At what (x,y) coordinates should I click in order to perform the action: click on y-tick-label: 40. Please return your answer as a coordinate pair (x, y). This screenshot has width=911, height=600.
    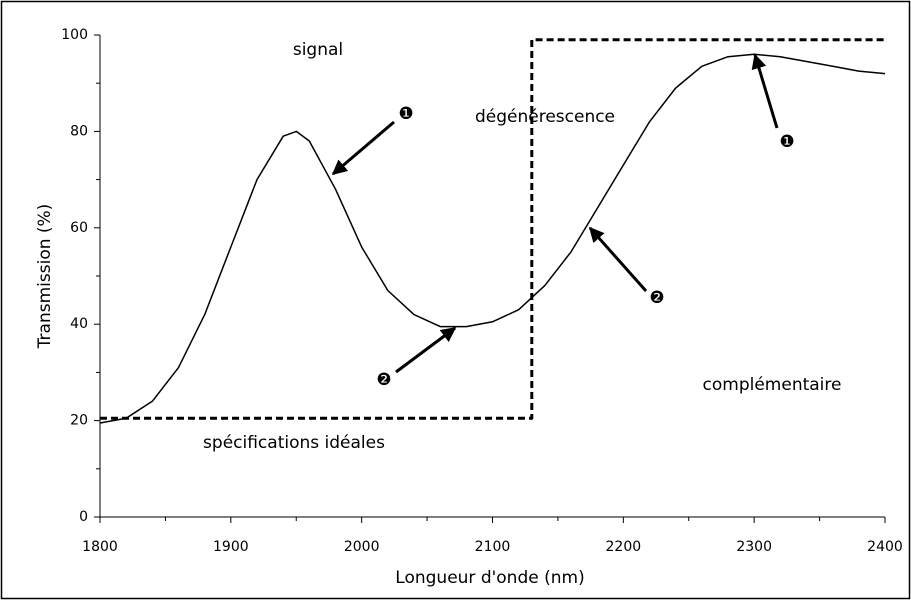
    Looking at the image, I should click on (79, 324).